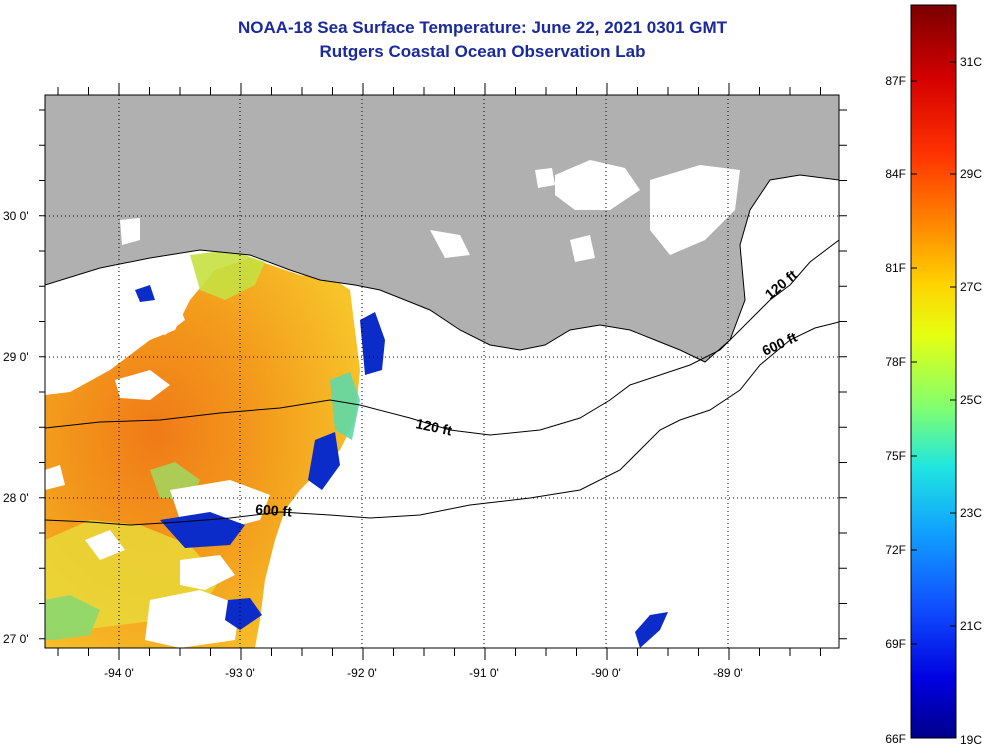  I want to click on lon-label: -94 0', so click(119, 673).